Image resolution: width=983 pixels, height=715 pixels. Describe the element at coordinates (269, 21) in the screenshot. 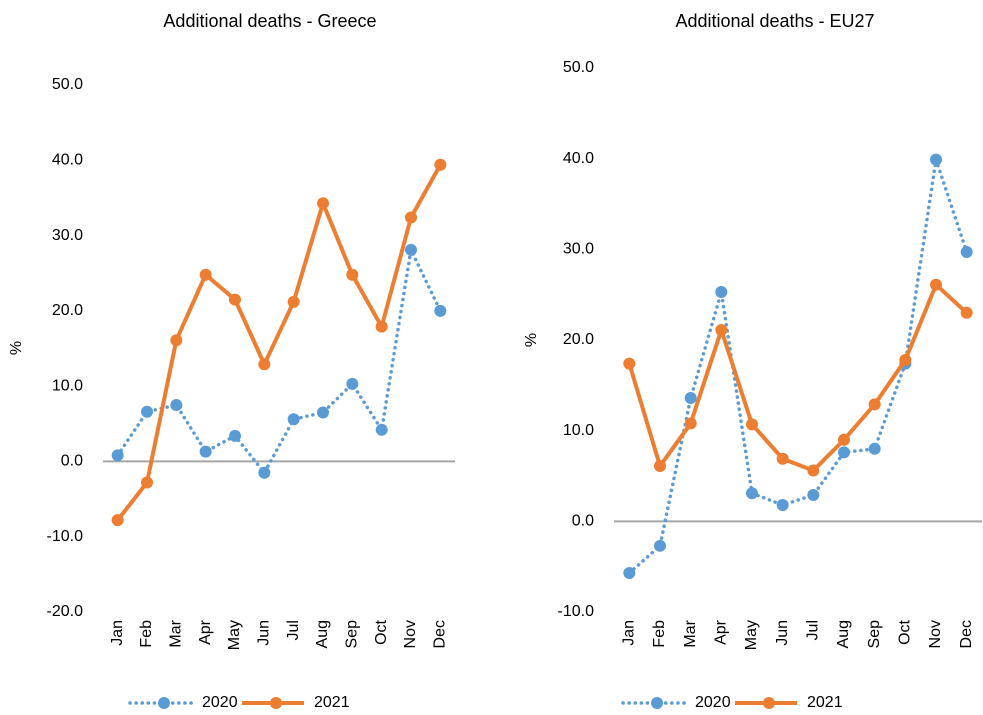

I see `chart-title: Additional deaths - Greece` at that location.